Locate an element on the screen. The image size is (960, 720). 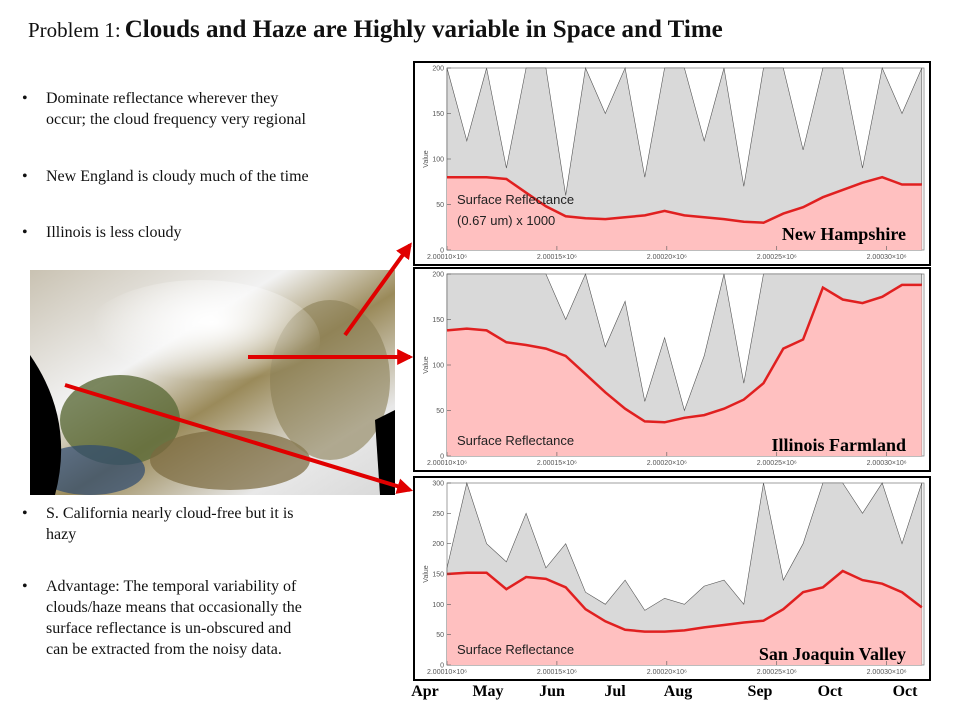
bullet: • Illinois is less cloudy is located at coordinates (212, 232).